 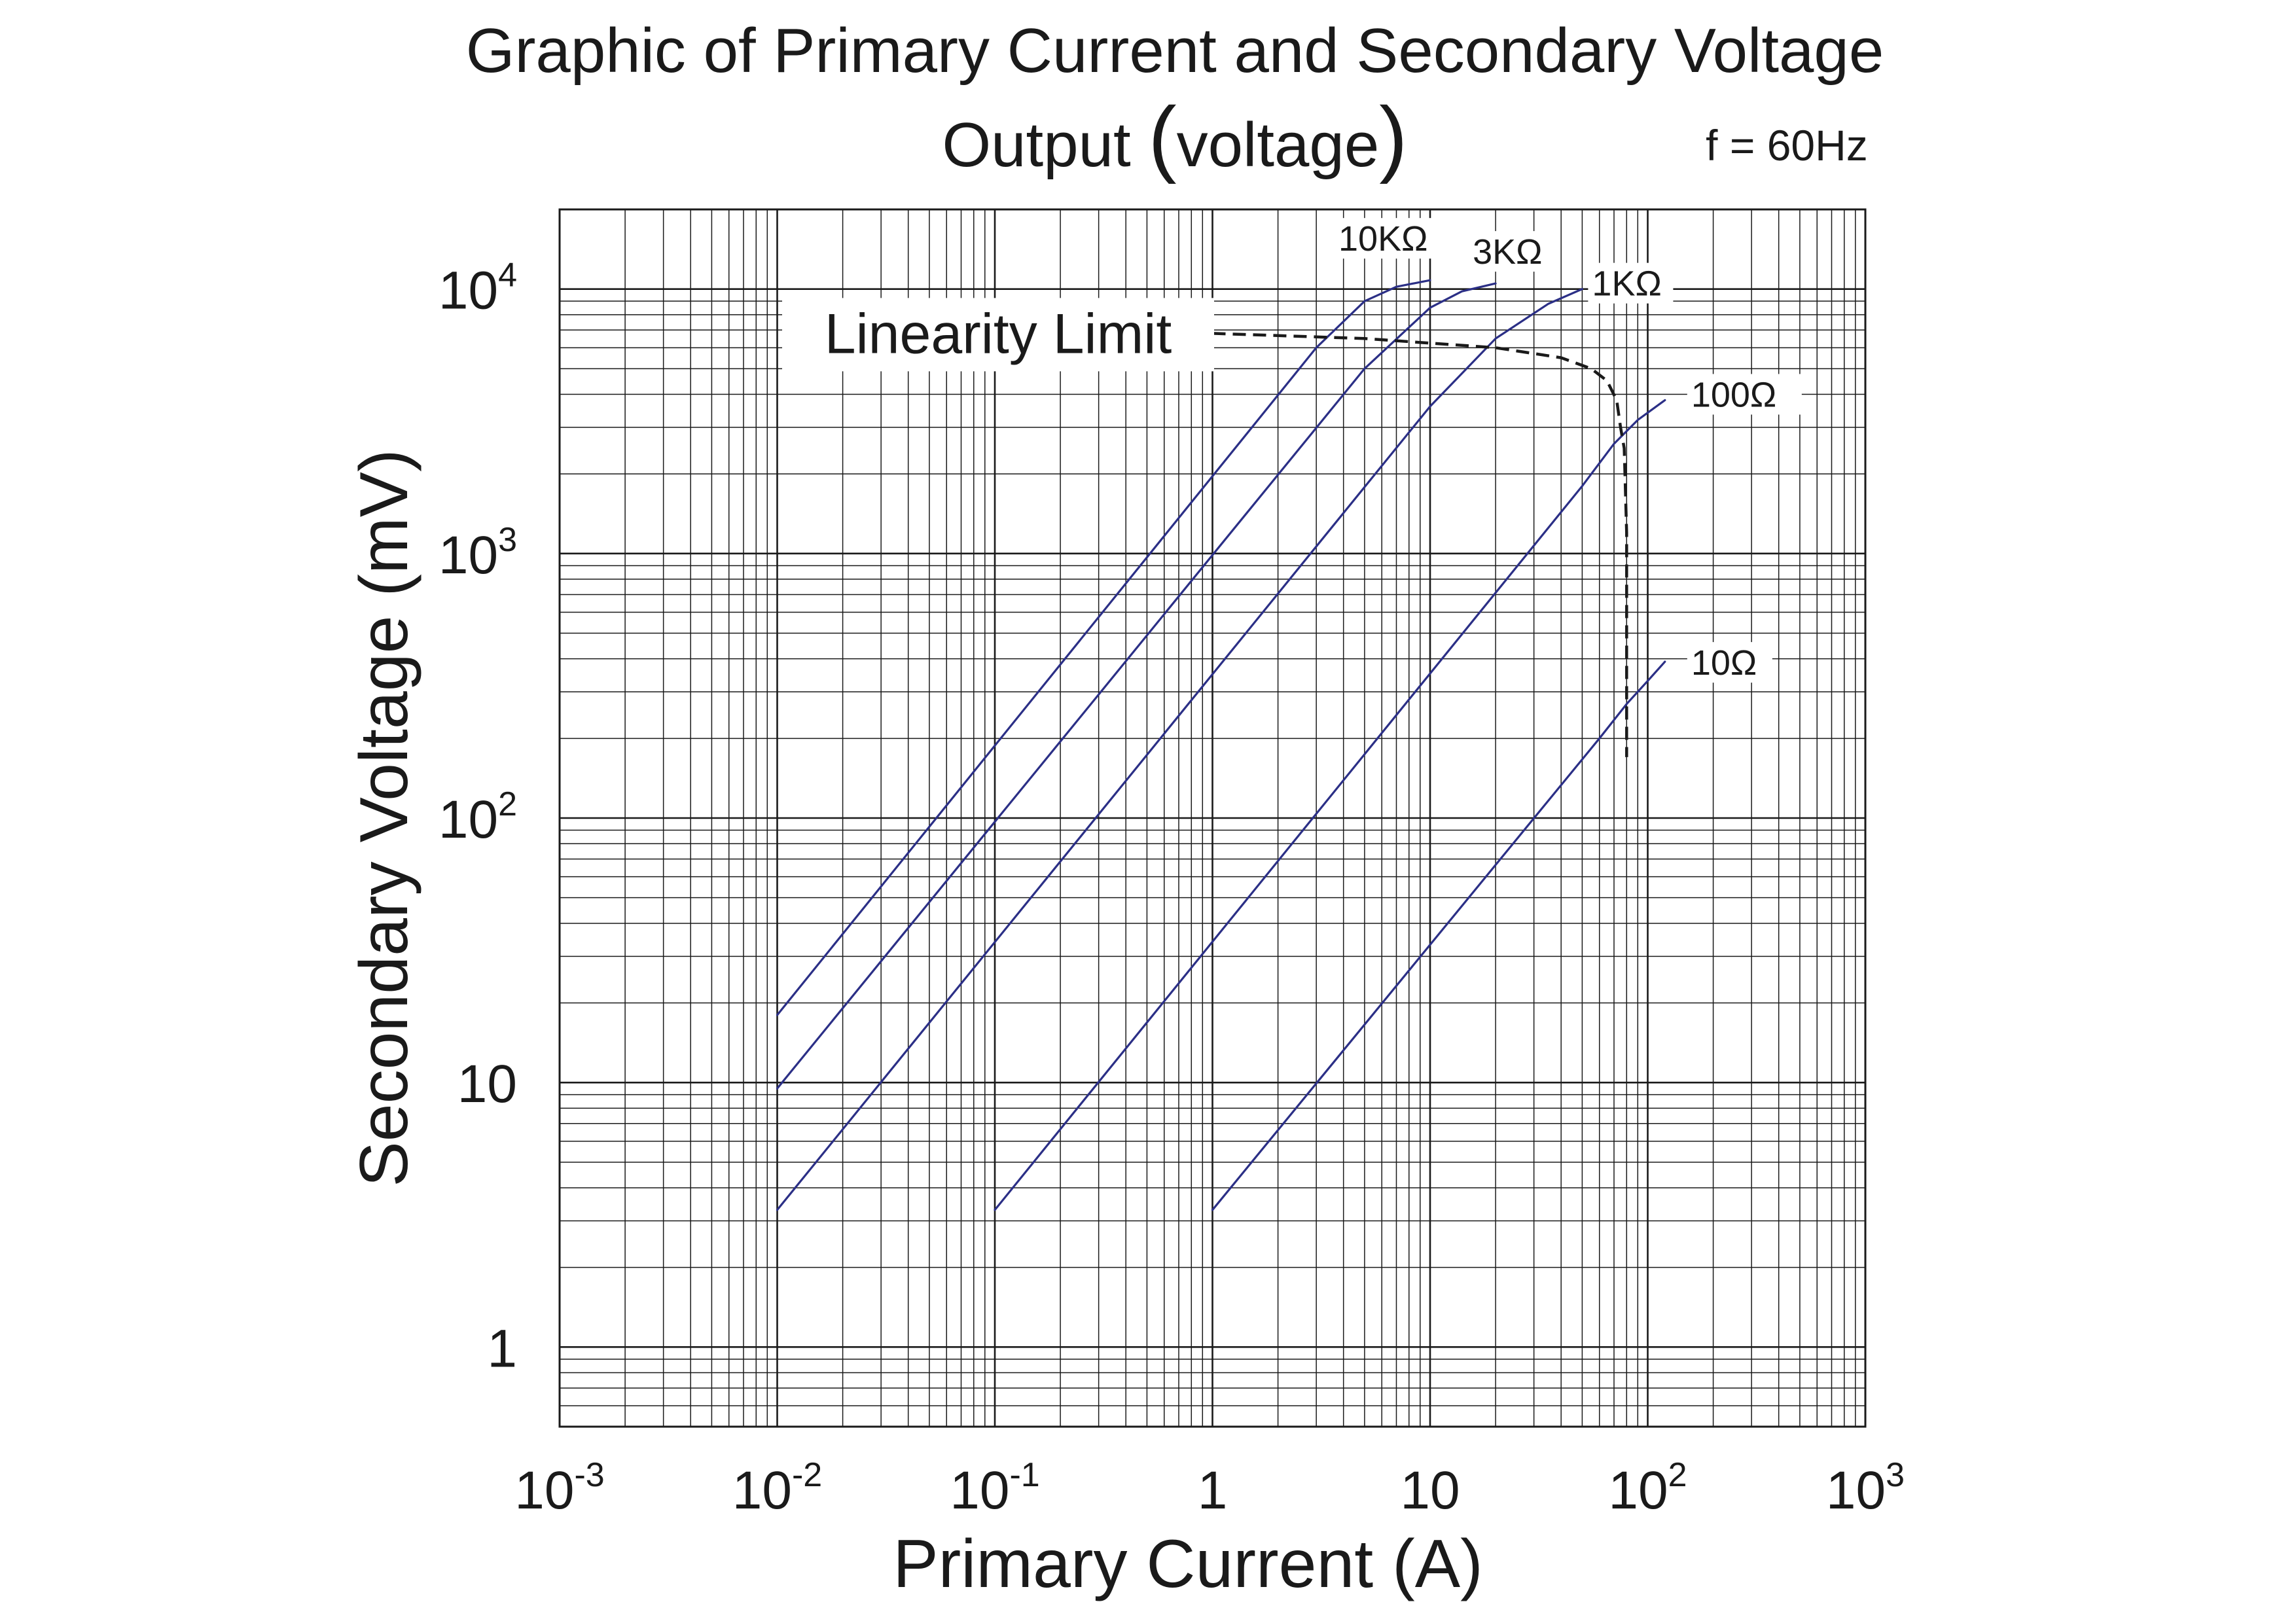 I want to click on y-tick-label: 10³, so click(x=478, y=553).